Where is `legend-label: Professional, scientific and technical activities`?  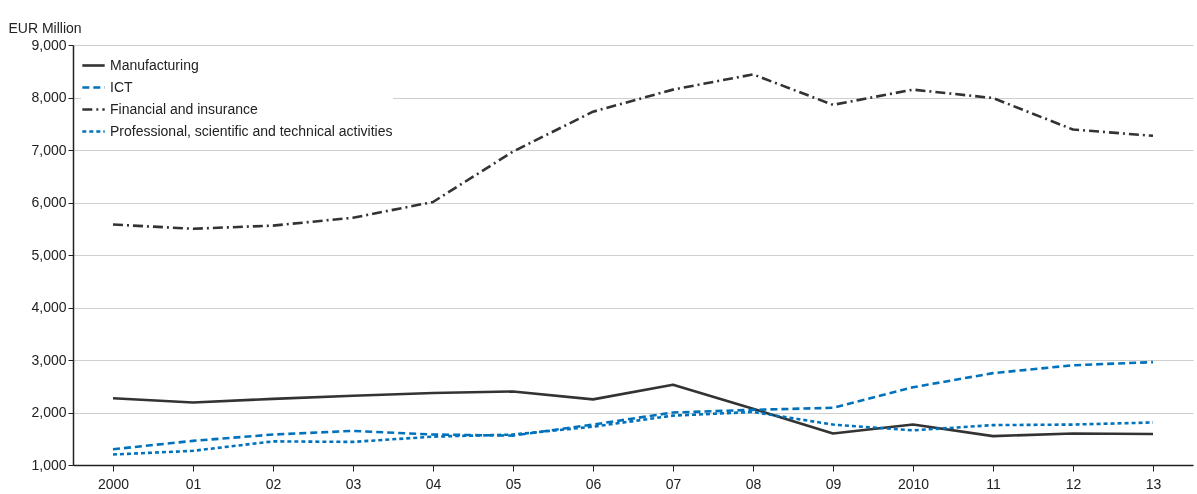
legend-label: Professional, scientific and technical activities is located at coordinates (251, 130).